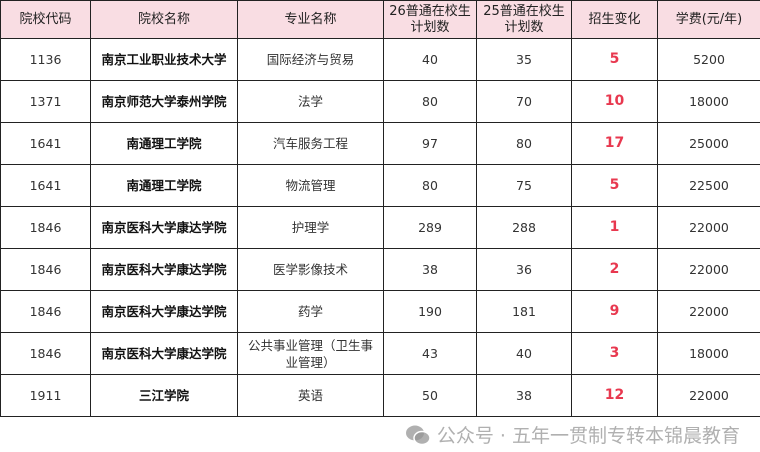  I want to click on cell-major: 公共事业管理（卫生事业管理）, so click(311, 354).